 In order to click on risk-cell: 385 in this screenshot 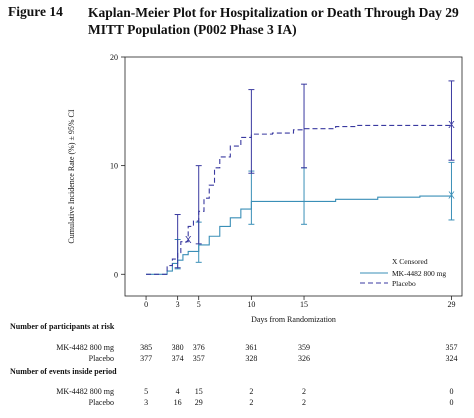, I will do `click(146, 347)`.